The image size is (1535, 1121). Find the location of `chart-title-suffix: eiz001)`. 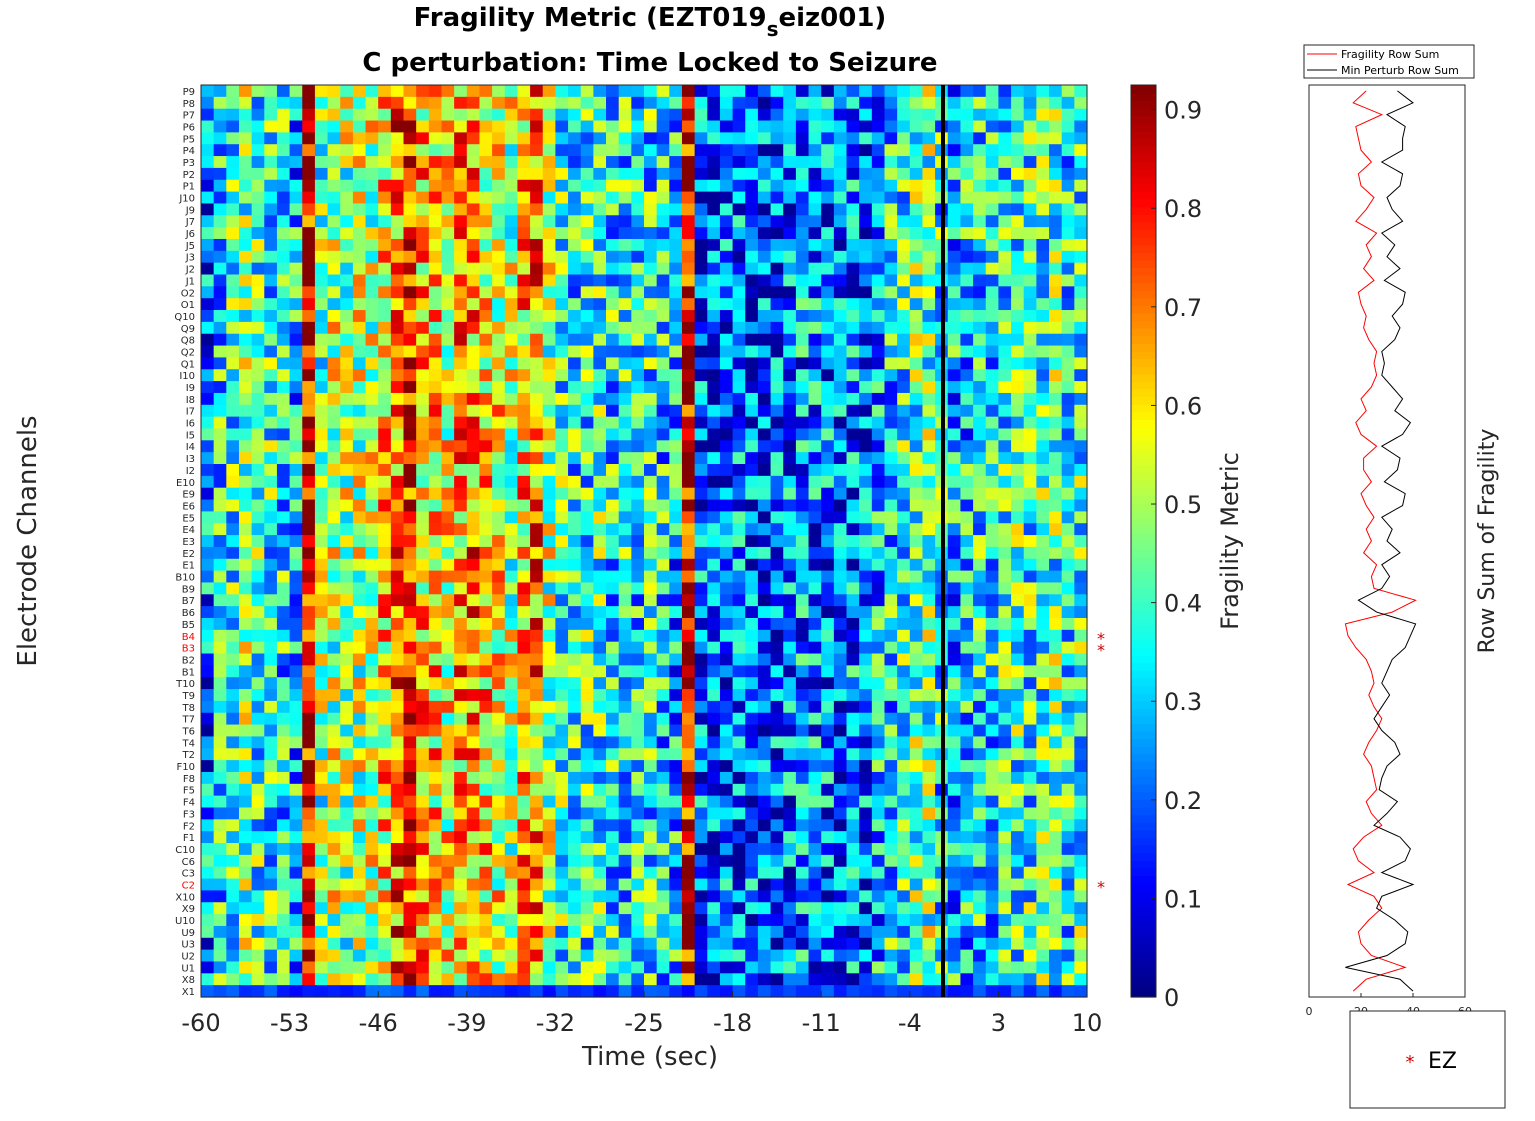

chart-title-suffix: eiz001) is located at coordinates (832, 18).